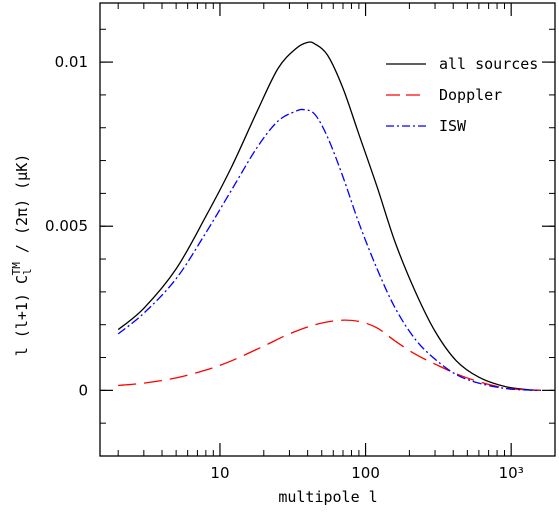 The height and width of the screenshot is (515, 559). What do you see at coordinates (83, 390) in the screenshot?
I see `y-tick-label: 0` at bounding box center [83, 390].